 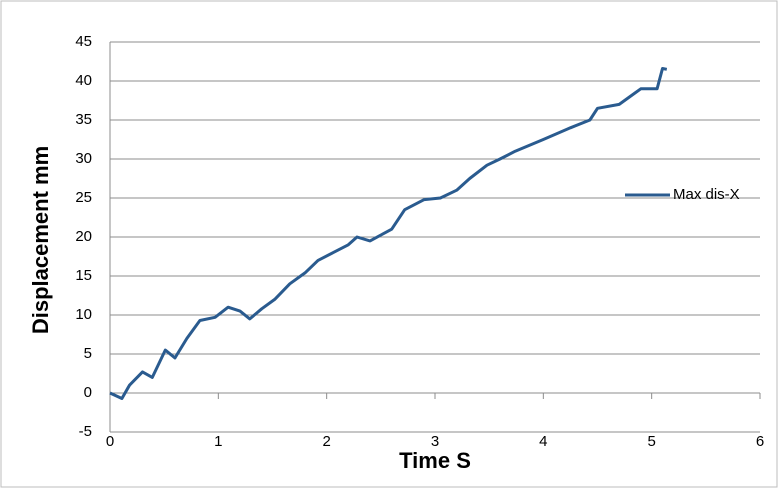 I want to click on x-axis-label: Time S, so click(x=435, y=460).